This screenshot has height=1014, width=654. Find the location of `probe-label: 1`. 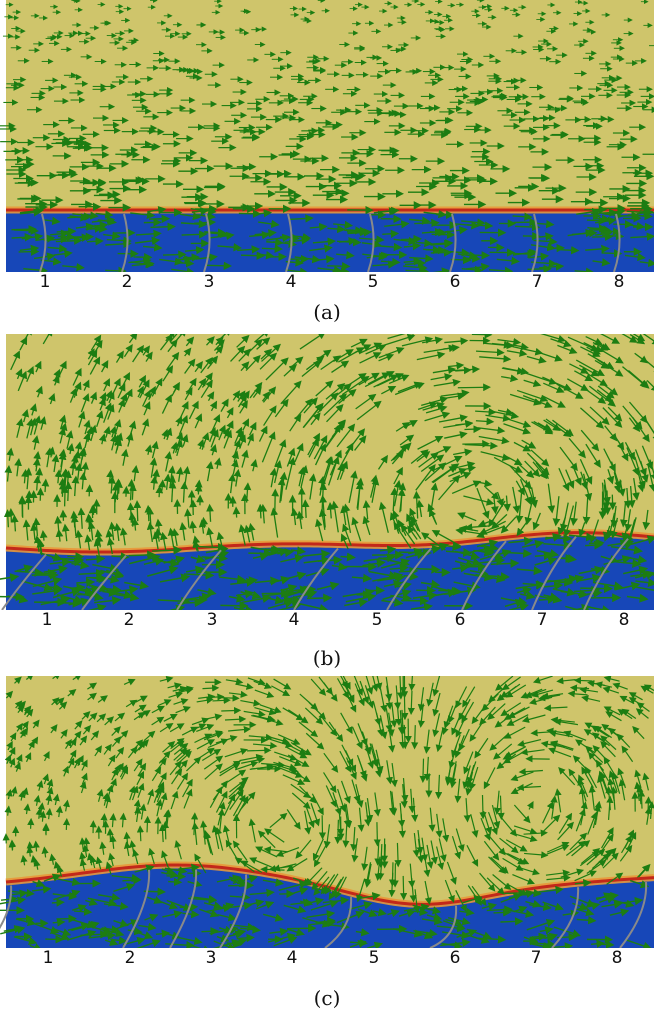

probe-label: 1 is located at coordinates (45, 282).